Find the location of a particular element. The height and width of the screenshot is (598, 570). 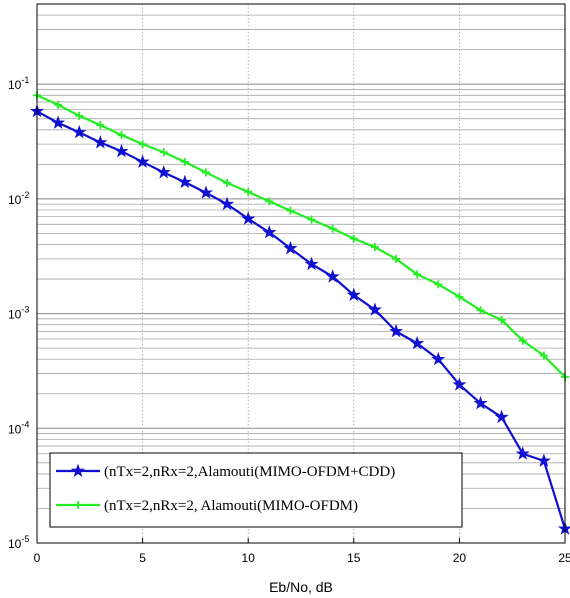

y-tick-label: 10⁻¹ is located at coordinates (18, 83).